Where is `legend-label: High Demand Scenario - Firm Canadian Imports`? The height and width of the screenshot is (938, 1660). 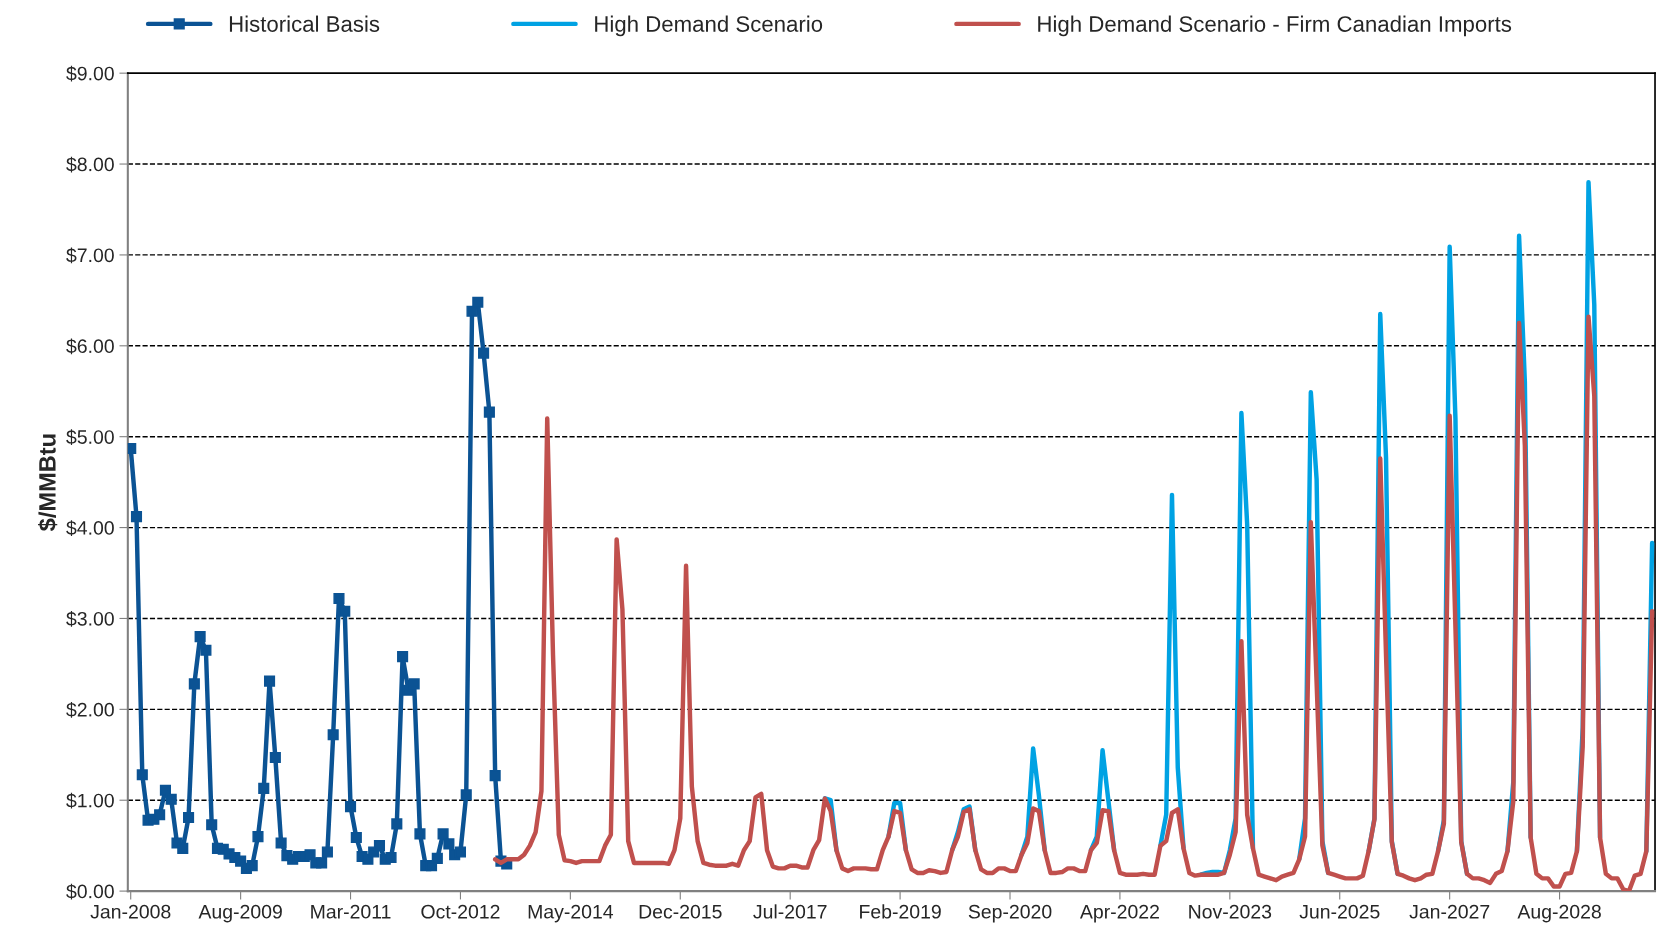
legend-label: High Demand Scenario - Firm Canadian Imports is located at coordinates (1275, 26).